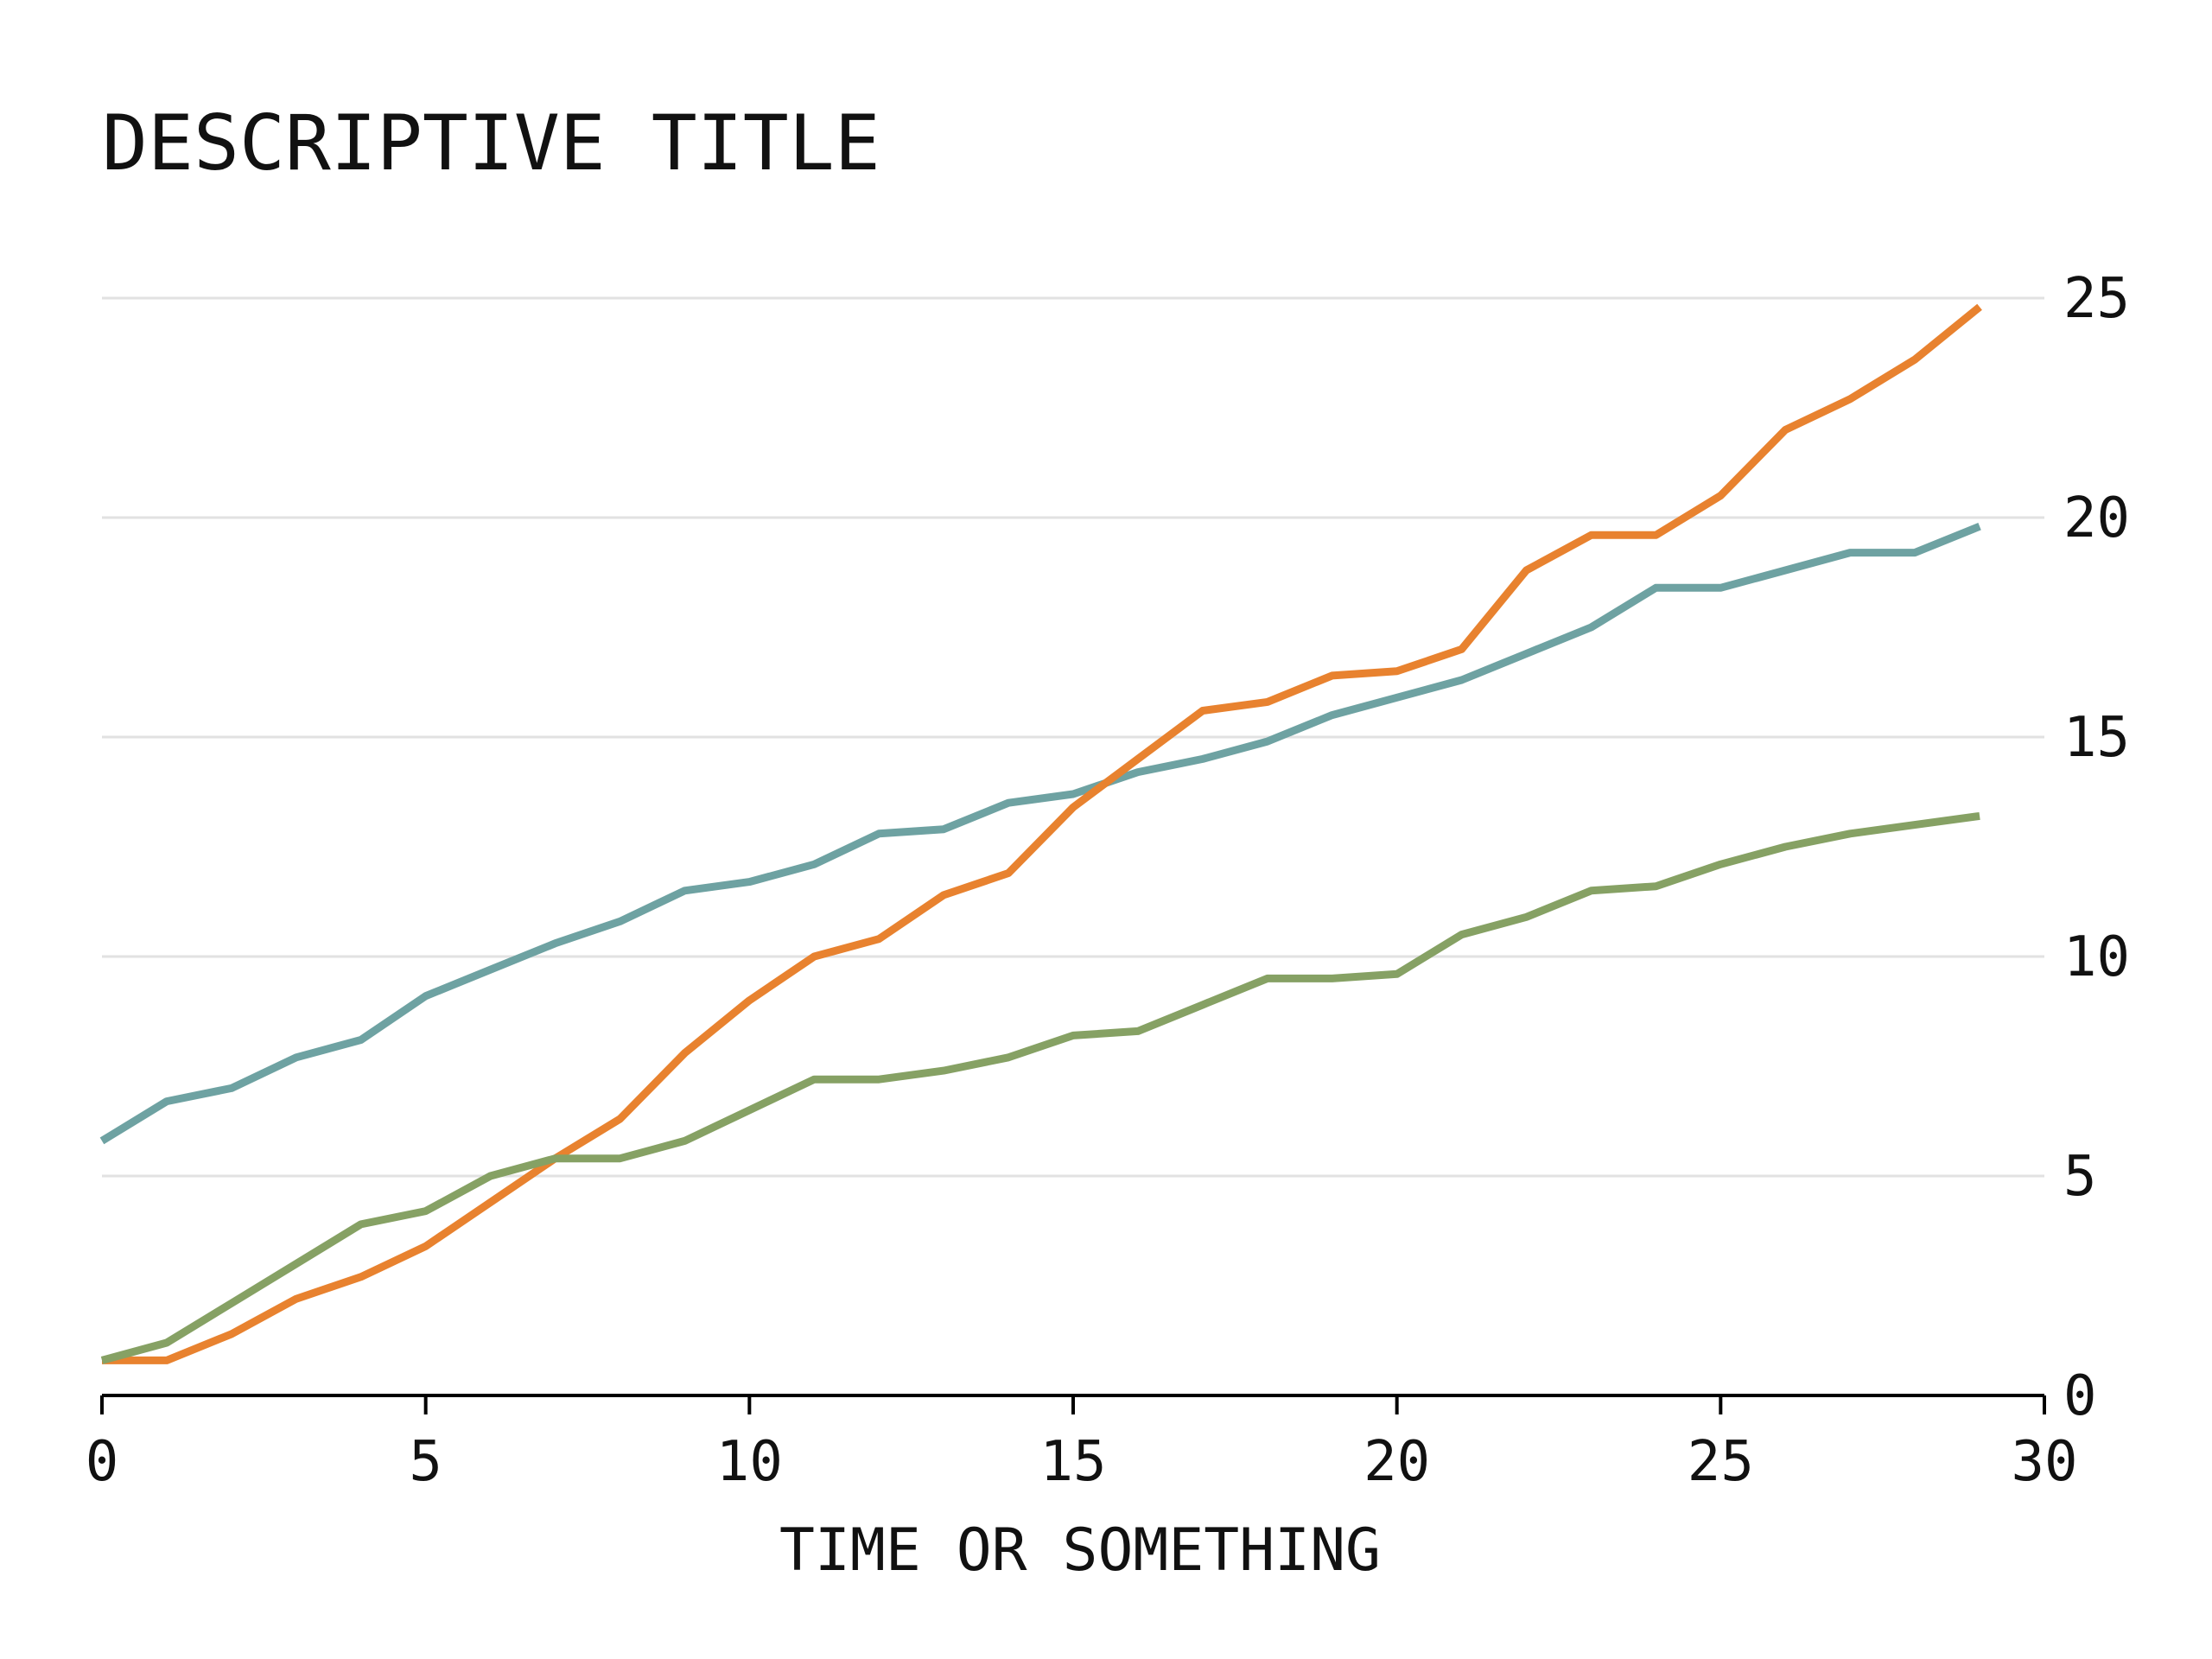 The width and height of the screenshot is (2212, 1659). I want to click on x-tick-label: 15, so click(1072, 1462).